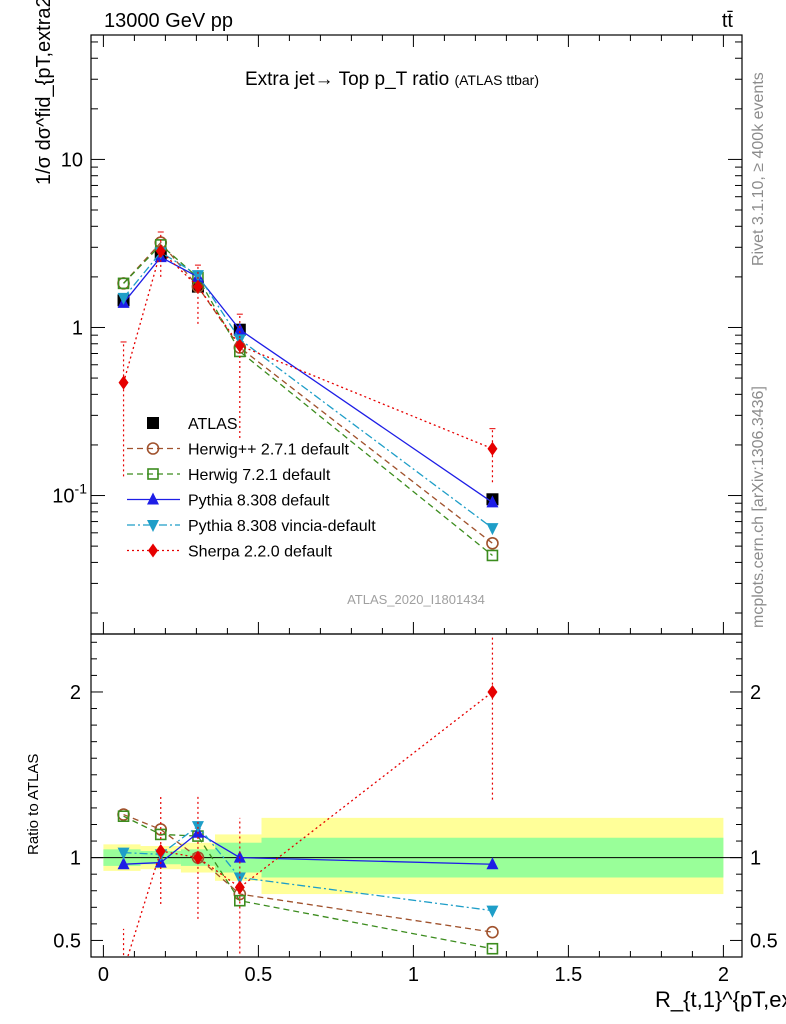 The width and height of the screenshot is (786, 1024). I want to click on ratio-line-sherpa, so click(310, 824).